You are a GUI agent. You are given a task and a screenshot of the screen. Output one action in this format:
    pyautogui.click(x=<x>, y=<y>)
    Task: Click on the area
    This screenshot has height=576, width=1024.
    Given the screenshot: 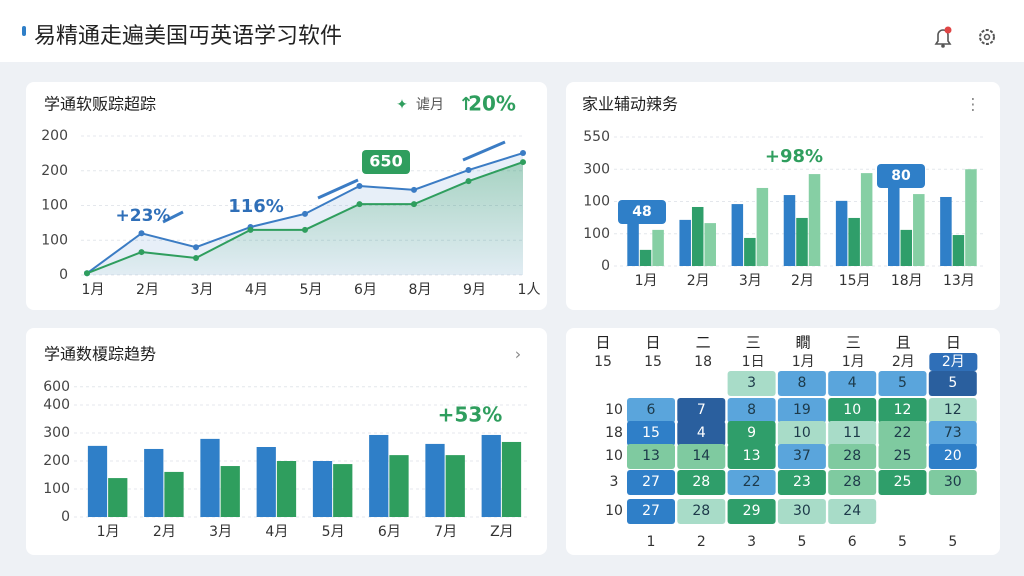 What is the action you would take?
    pyautogui.click(x=305, y=218)
    